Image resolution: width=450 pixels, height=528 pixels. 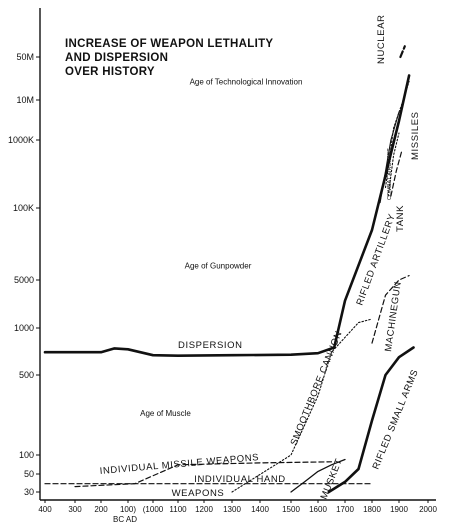 I want to click on series-label: MISSILES, so click(x=415, y=135).